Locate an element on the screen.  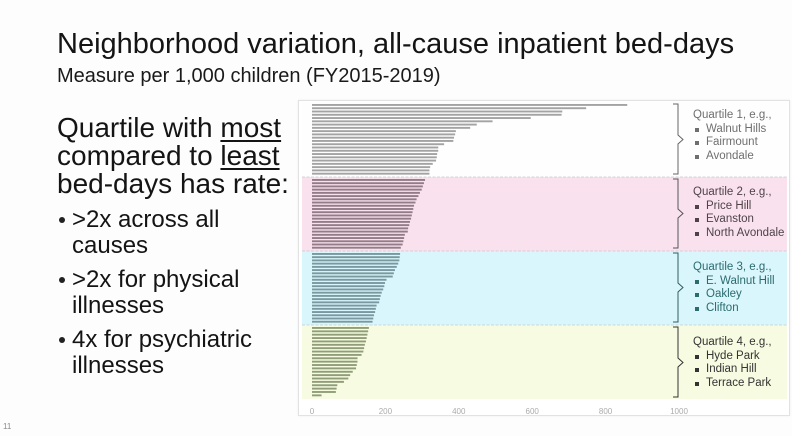
example-text: Fairmount is located at coordinates (732, 142).